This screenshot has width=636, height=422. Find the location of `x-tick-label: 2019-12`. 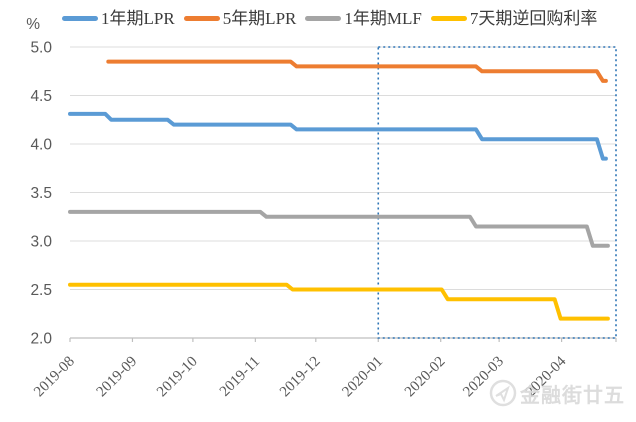

x-tick-label: 2019-12 is located at coordinates (300, 377).